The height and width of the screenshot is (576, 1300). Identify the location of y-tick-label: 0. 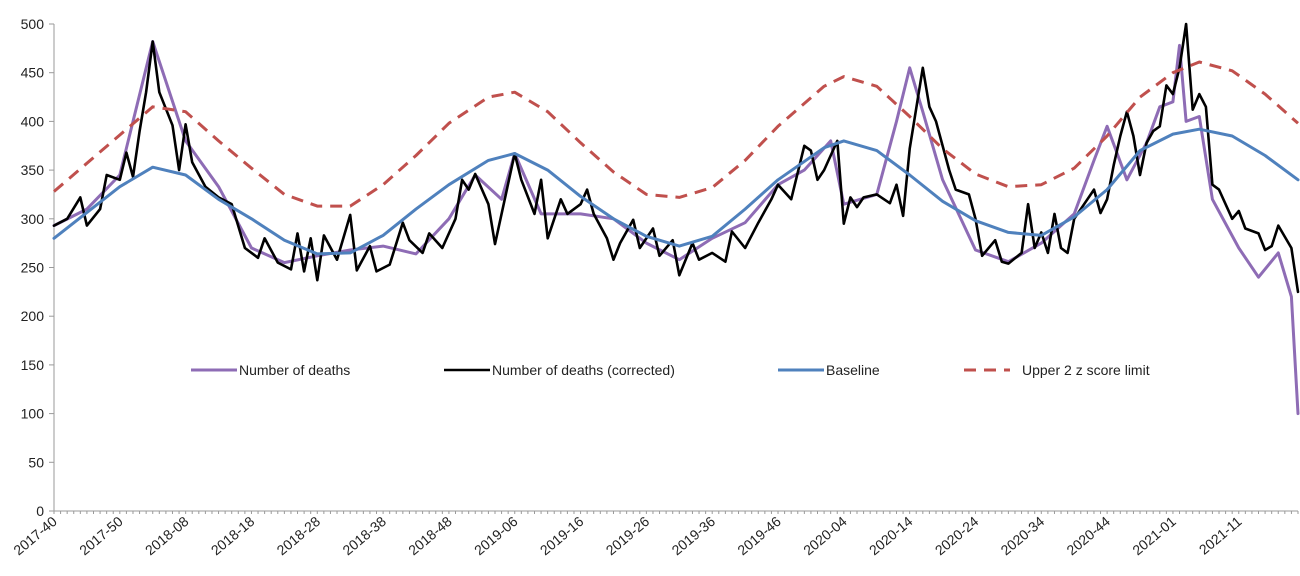
(40, 511).